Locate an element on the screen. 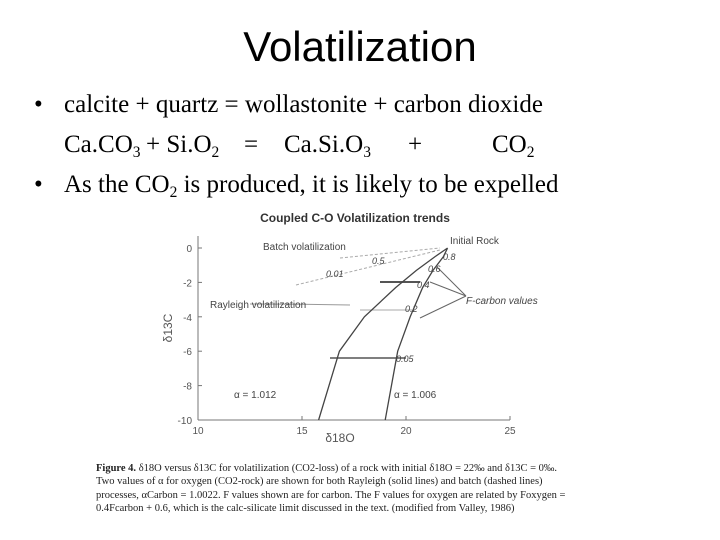 Image resolution: width=720 pixels, height=540 pixels. x-tick-label: 20 is located at coordinates (406, 431).